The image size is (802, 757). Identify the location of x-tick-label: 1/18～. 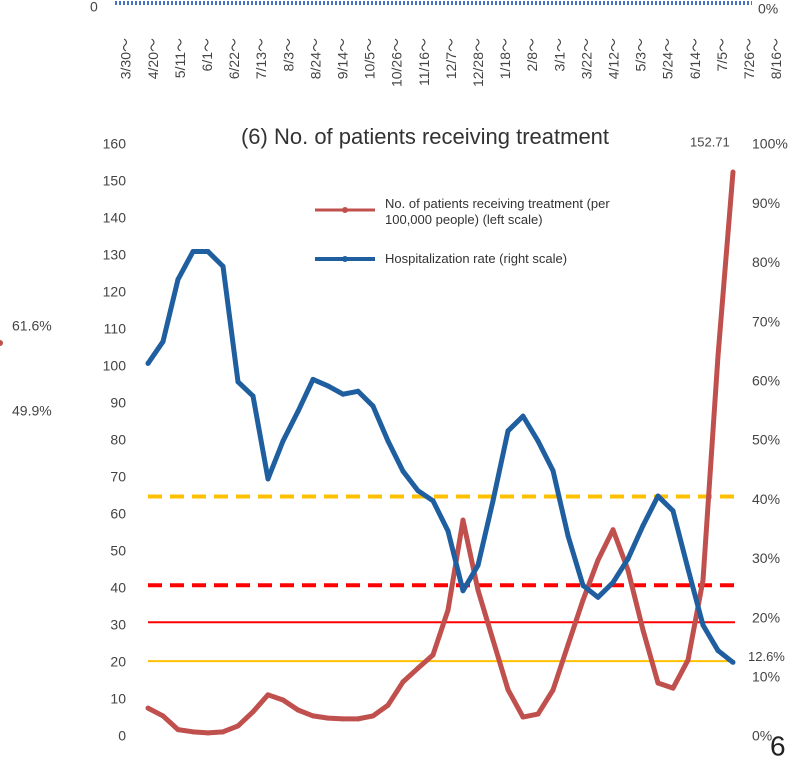
(505, 58).